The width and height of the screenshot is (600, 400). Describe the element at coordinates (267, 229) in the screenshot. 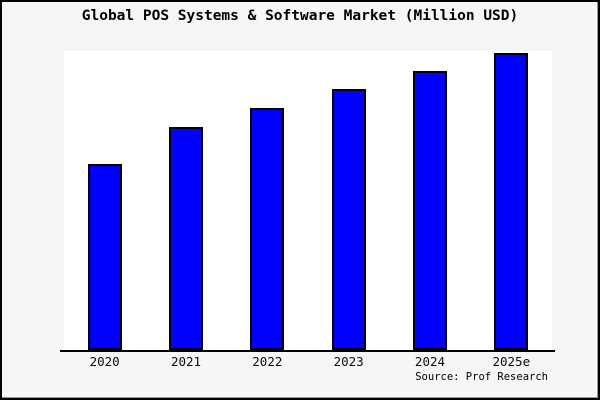

I see `bar-2022` at that location.